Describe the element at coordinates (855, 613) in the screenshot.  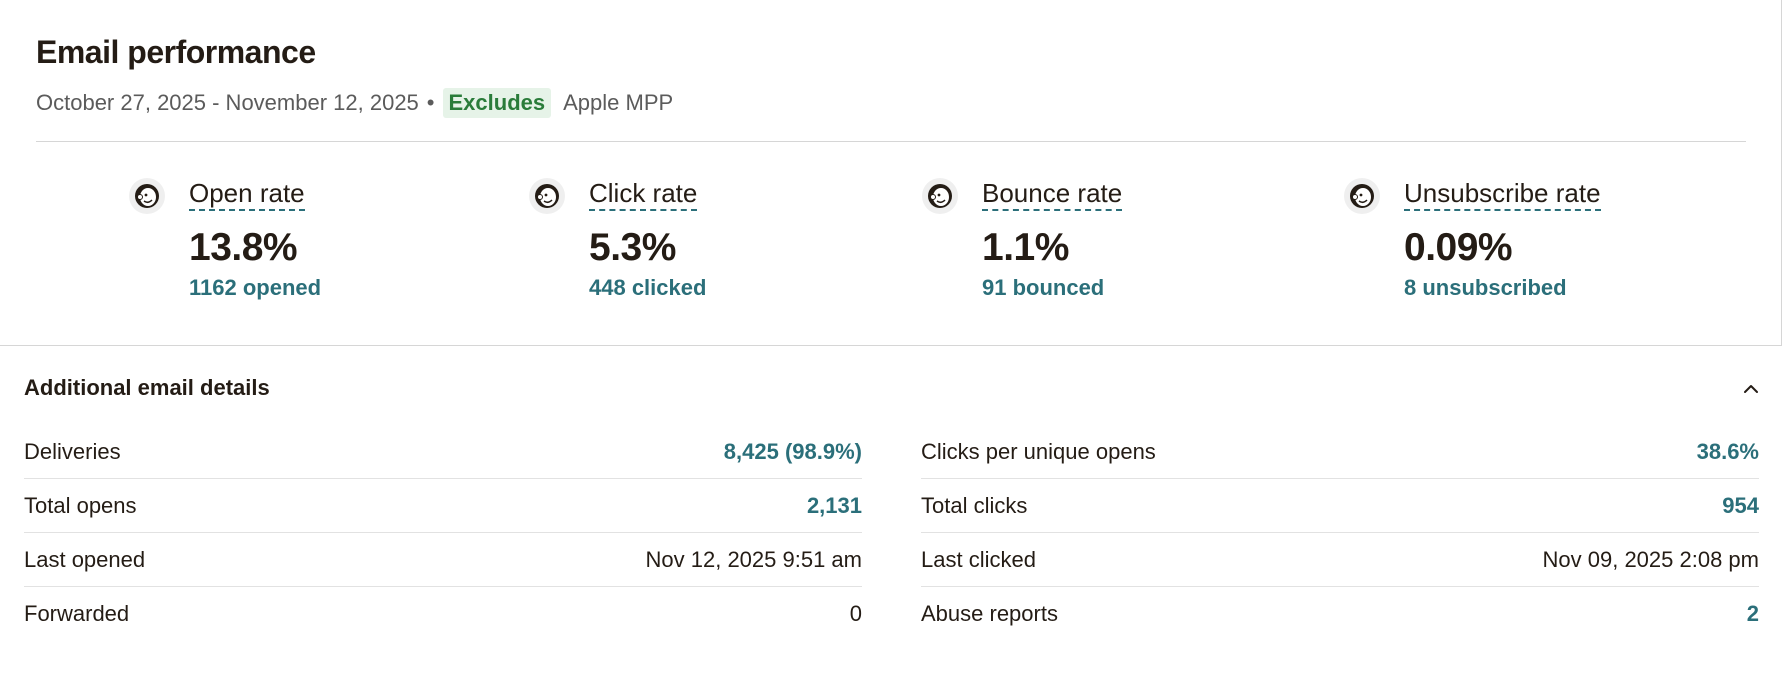
I see `detail-value: 0` at that location.